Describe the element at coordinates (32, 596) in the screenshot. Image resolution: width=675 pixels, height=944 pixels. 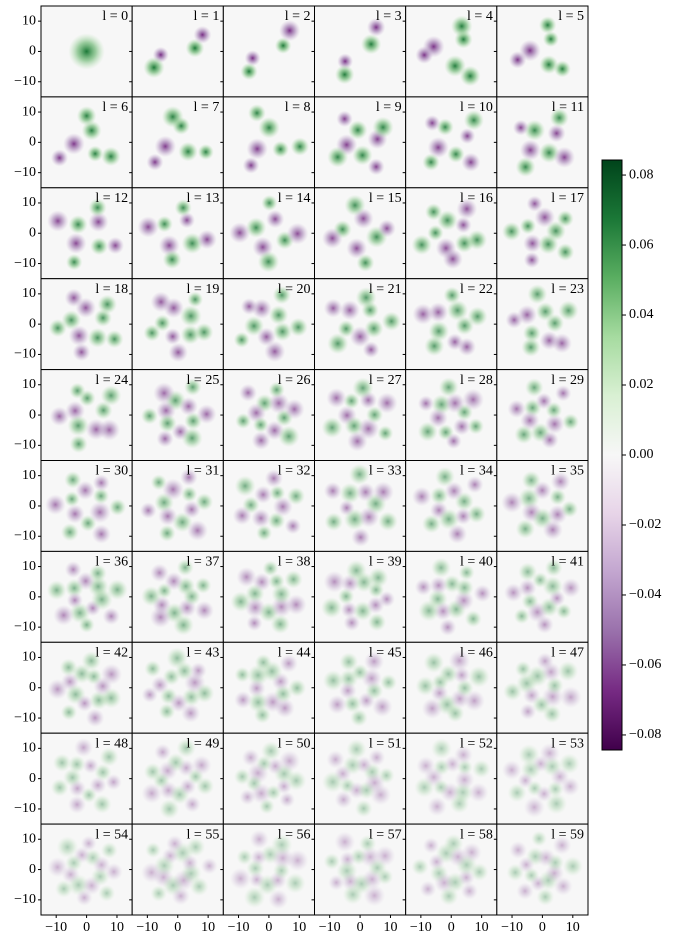
I see `y-tick-label: 0` at that location.